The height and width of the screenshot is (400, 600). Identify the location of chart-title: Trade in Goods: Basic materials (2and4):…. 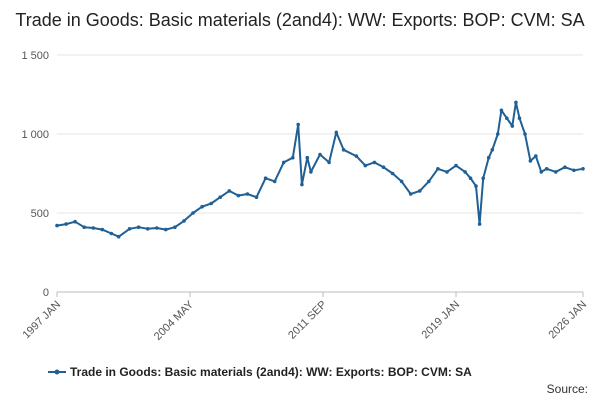
(300, 20).